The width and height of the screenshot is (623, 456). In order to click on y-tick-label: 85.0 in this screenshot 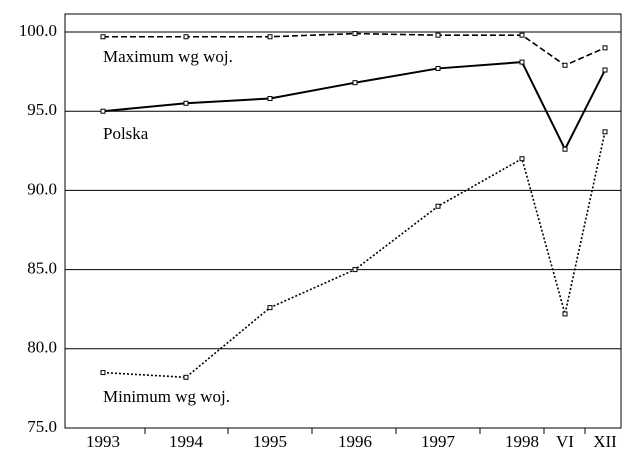, I will do `click(42, 268)`.